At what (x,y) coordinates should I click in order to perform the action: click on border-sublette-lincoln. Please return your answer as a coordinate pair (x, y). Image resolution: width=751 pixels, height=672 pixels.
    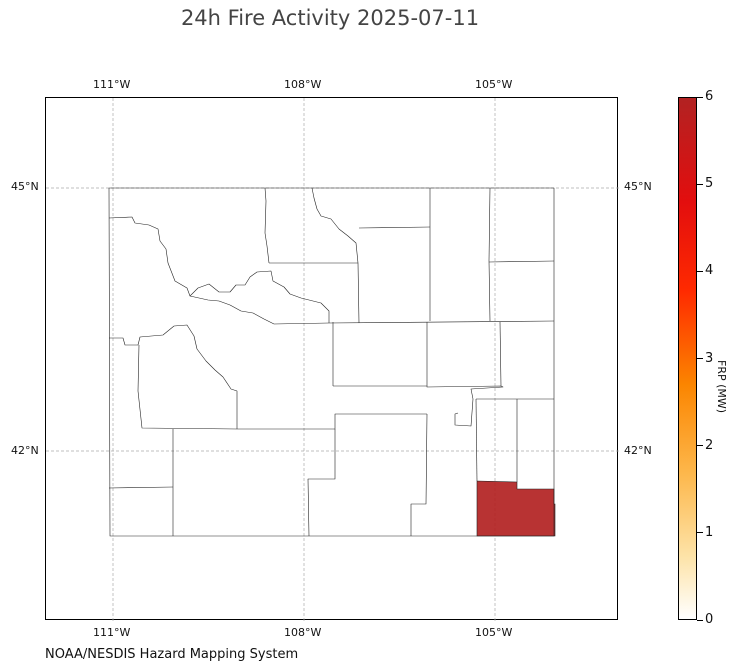
    Looking at the image, I should click on (187, 387).